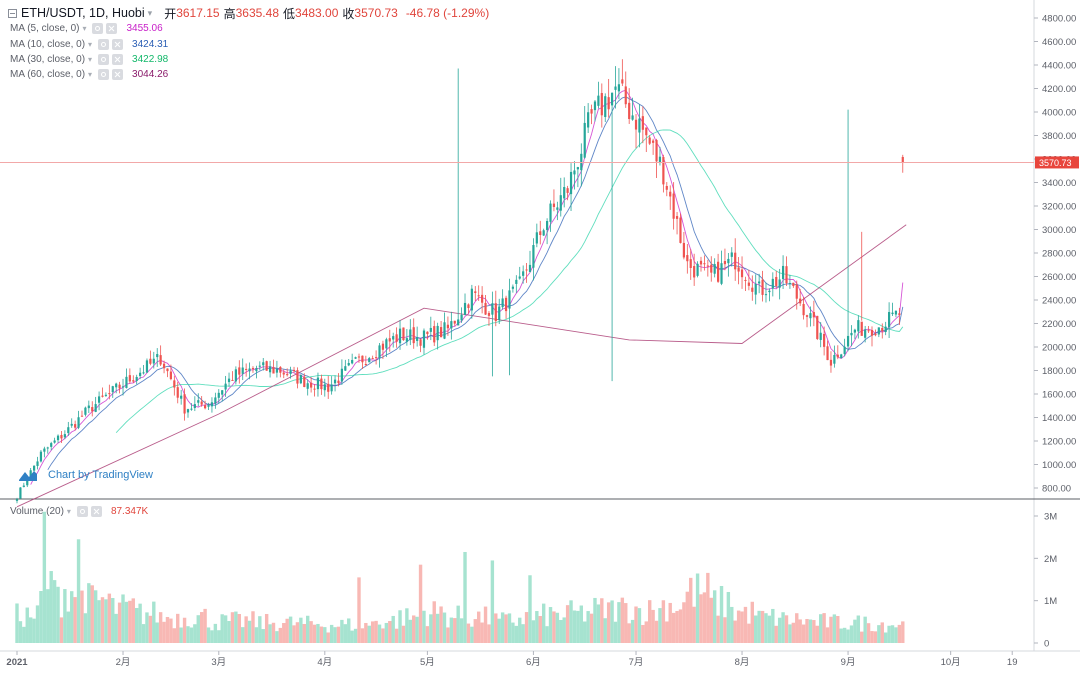 This screenshot has height=674, width=1080. What do you see at coordinates (218, 662) in the screenshot?
I see `time-tick-label: 3月` at bounding box center [218, 662].